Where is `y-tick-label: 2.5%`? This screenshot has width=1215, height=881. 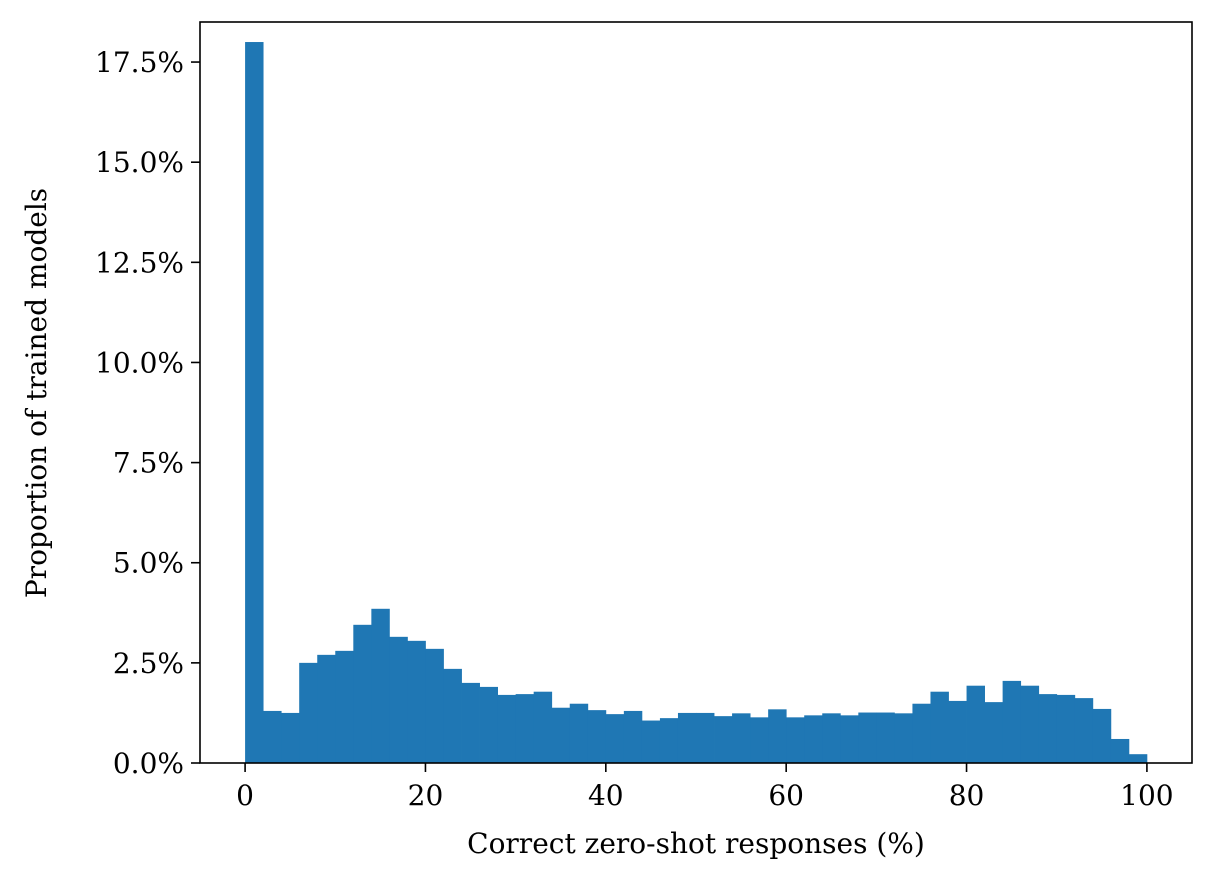
y-tick-label: 2.5% is located at coordinates (148, 663).